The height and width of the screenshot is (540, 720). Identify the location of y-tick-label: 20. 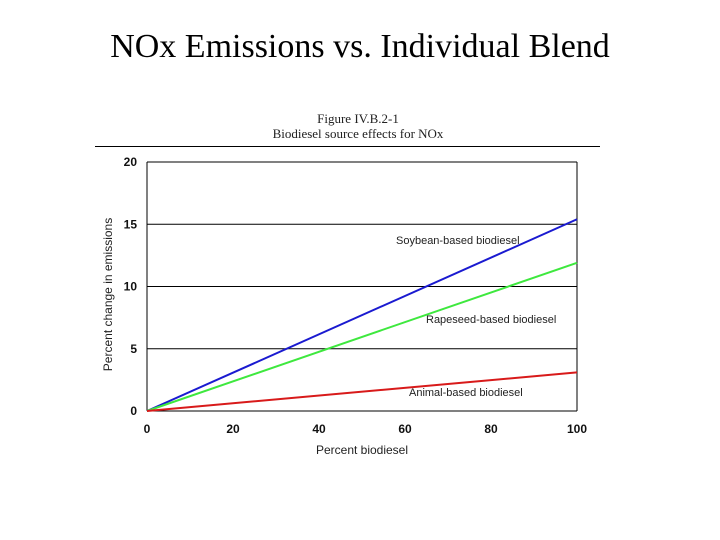
(131, 162).